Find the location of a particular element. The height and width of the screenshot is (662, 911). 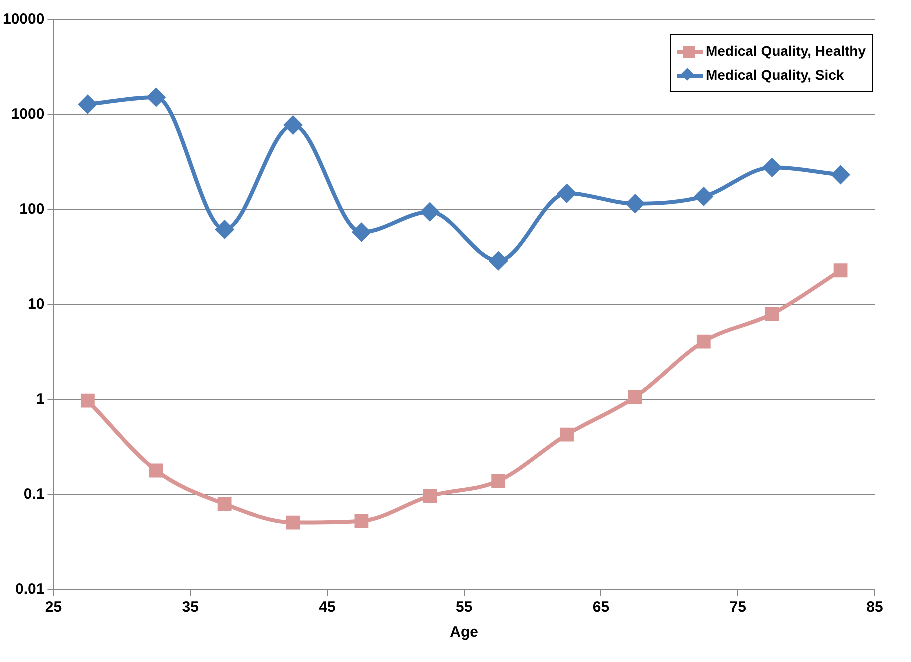

y-tick-label: 0.01 is located at coordinates (30, 589).